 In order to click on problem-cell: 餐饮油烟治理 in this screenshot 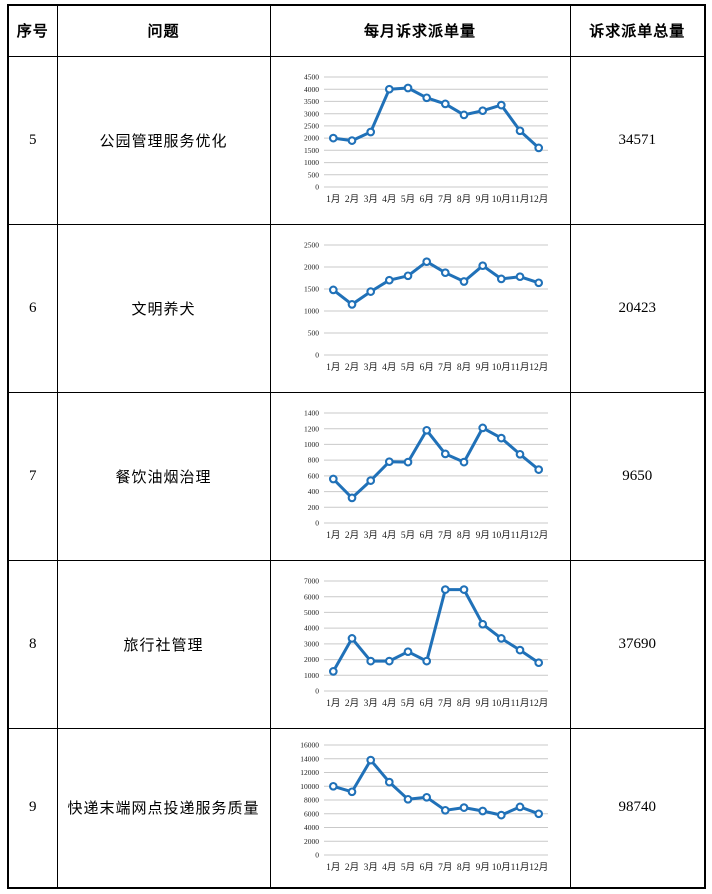, I will do `click(163, 476)`.